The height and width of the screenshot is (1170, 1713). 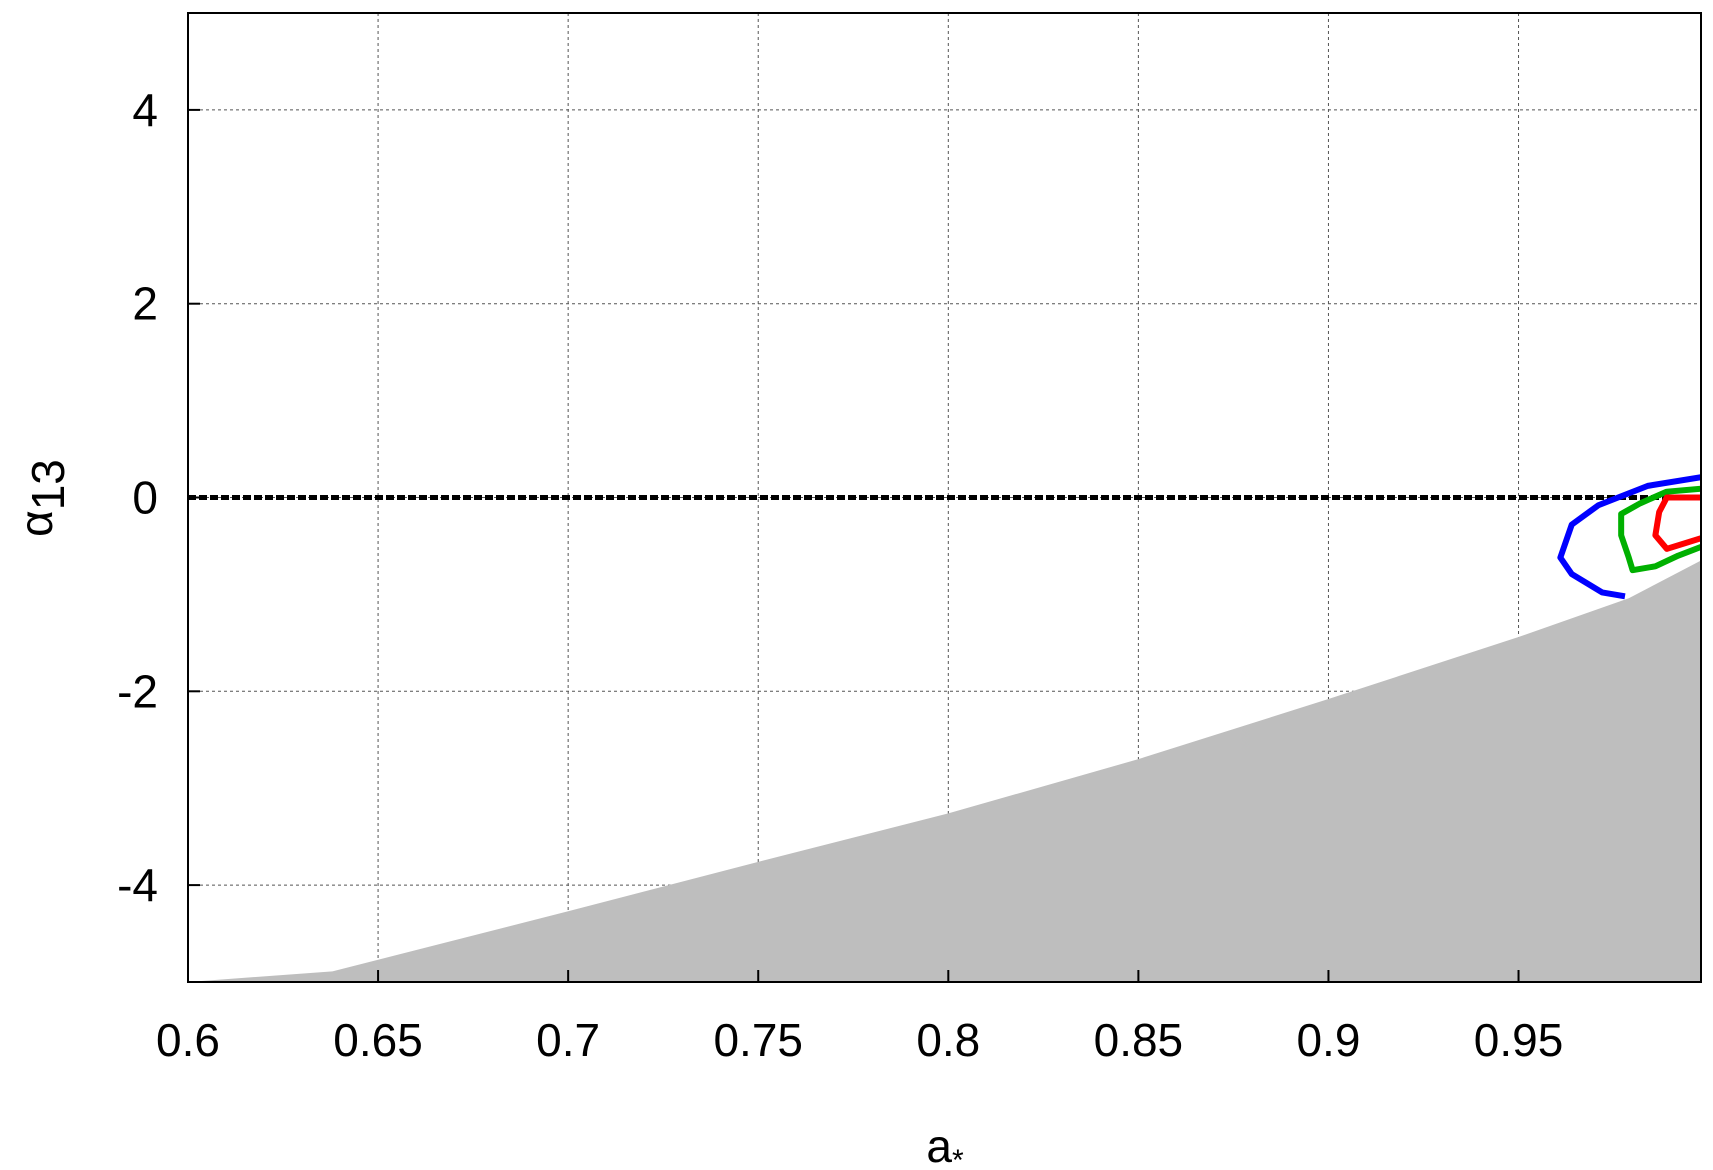 What do you see at coordinates (145, 498) in the screenshot?
I see `y-tick-label: 0` at bounding box center [145, 498].